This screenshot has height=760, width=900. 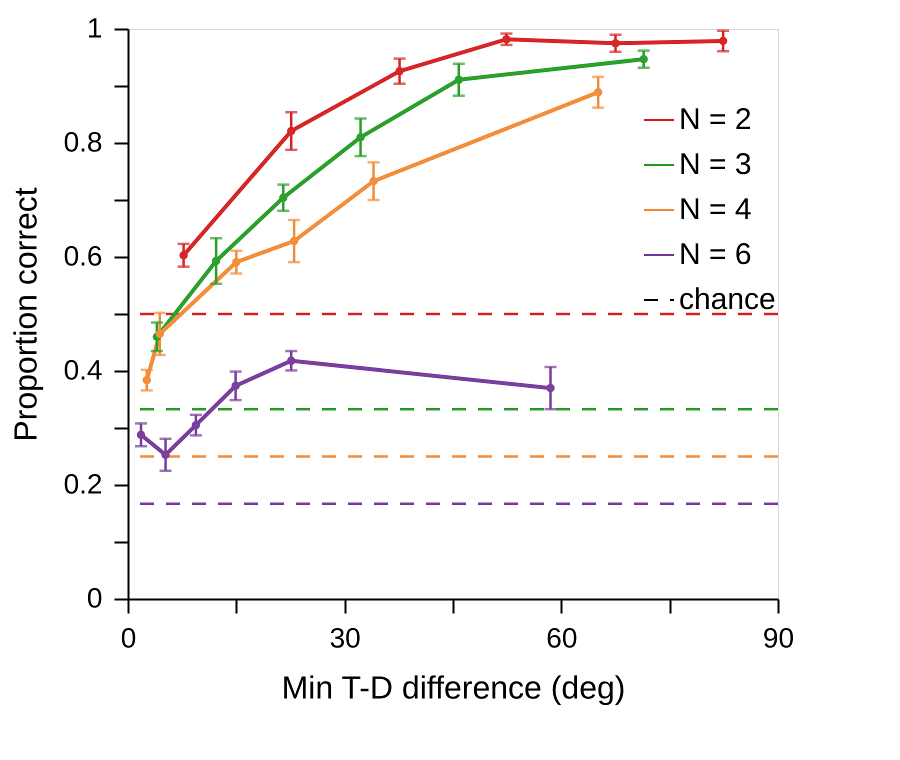 I want to click on x-tick-label: 0, so click(x=128, y=638).